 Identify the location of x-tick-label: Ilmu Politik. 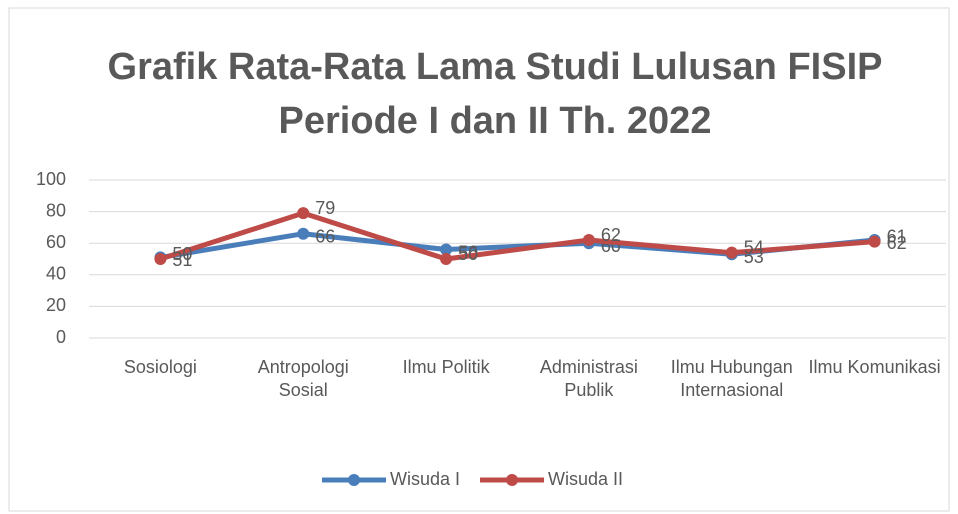
(446, 367).